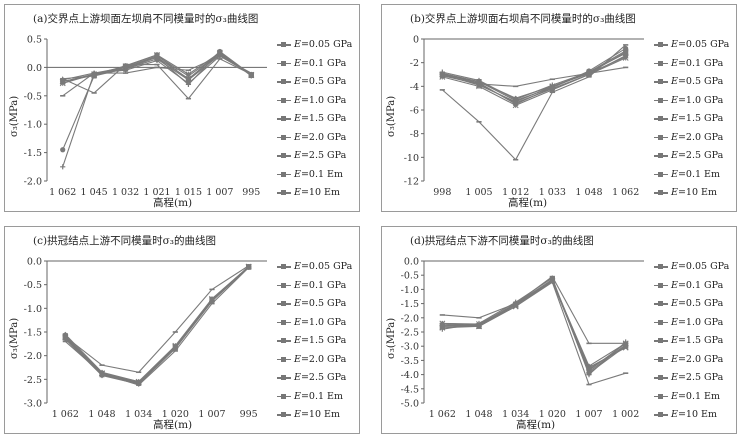  I want to click on legend-label: E=1.0 GPa, so click(320, 100).